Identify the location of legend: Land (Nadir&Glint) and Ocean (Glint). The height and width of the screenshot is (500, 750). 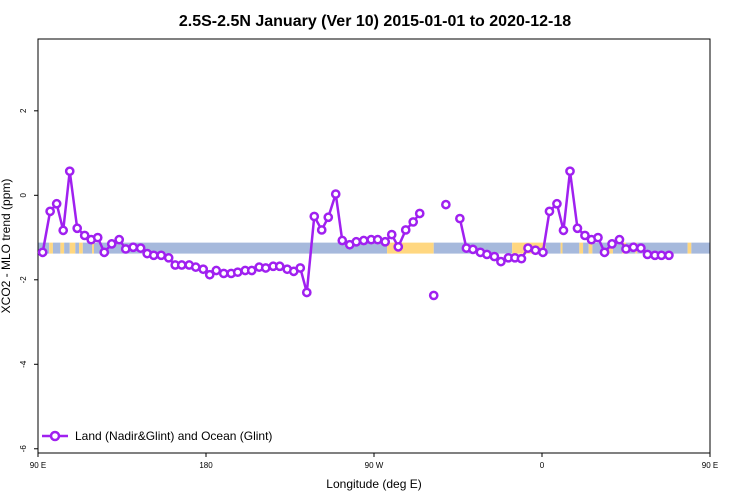
(157, 436).